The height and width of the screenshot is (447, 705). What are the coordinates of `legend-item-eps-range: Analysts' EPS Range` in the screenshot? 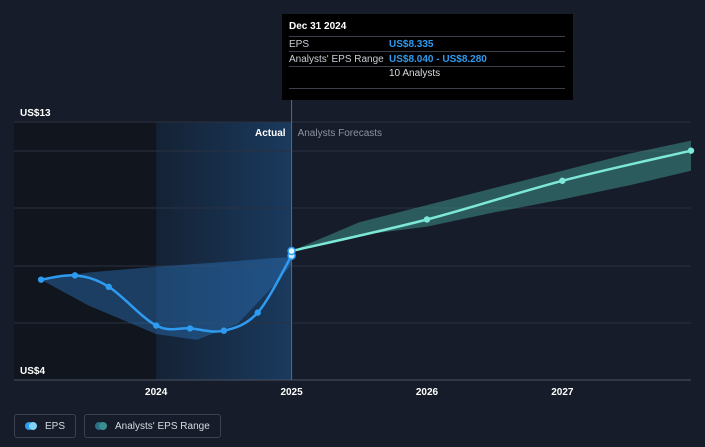 It's located at (152, 426).